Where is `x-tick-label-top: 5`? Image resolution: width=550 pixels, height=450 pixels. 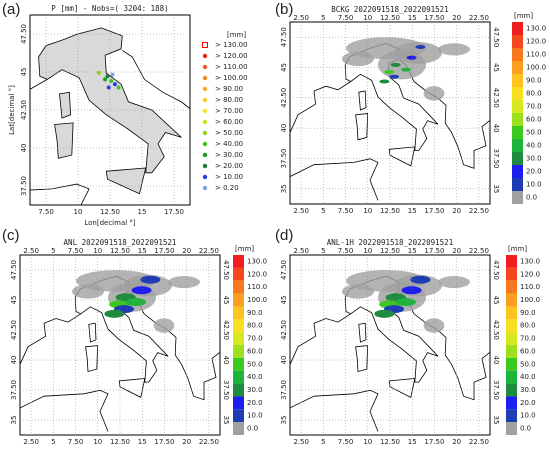
x-tick-label-top: 5 is located at coordinates (323, 251).